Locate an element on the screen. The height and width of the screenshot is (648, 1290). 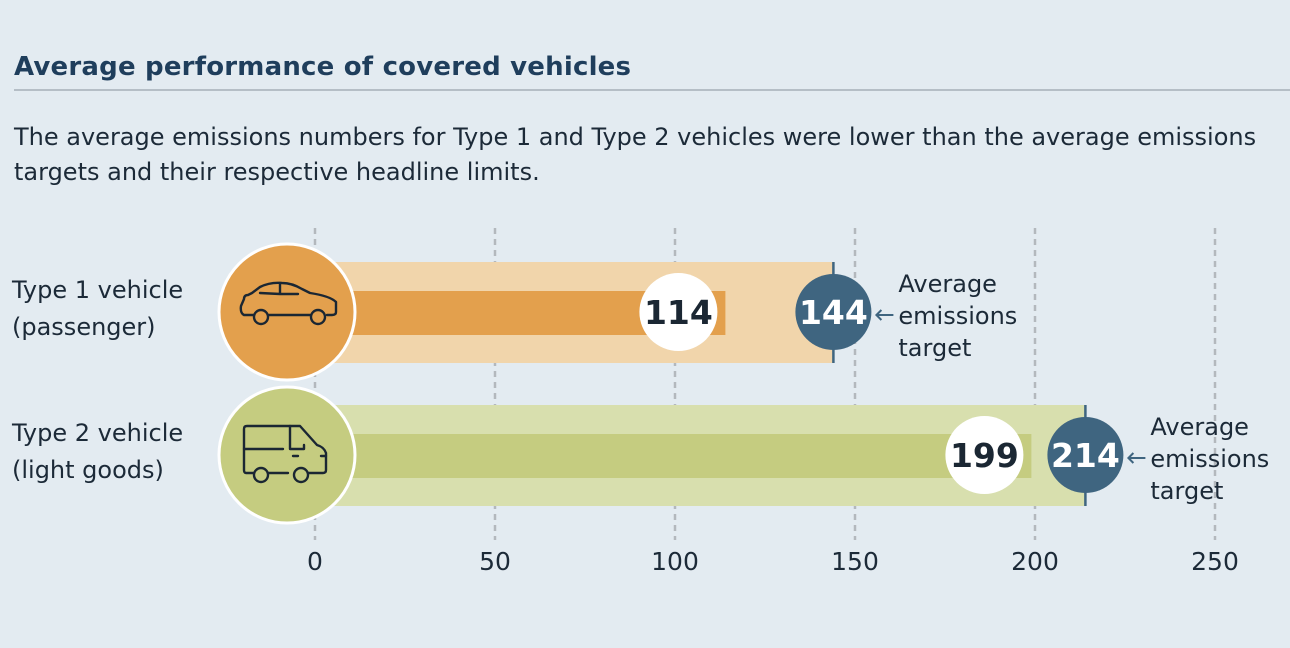
x-tick-label: 200 is located at coordinates (1035, 561).